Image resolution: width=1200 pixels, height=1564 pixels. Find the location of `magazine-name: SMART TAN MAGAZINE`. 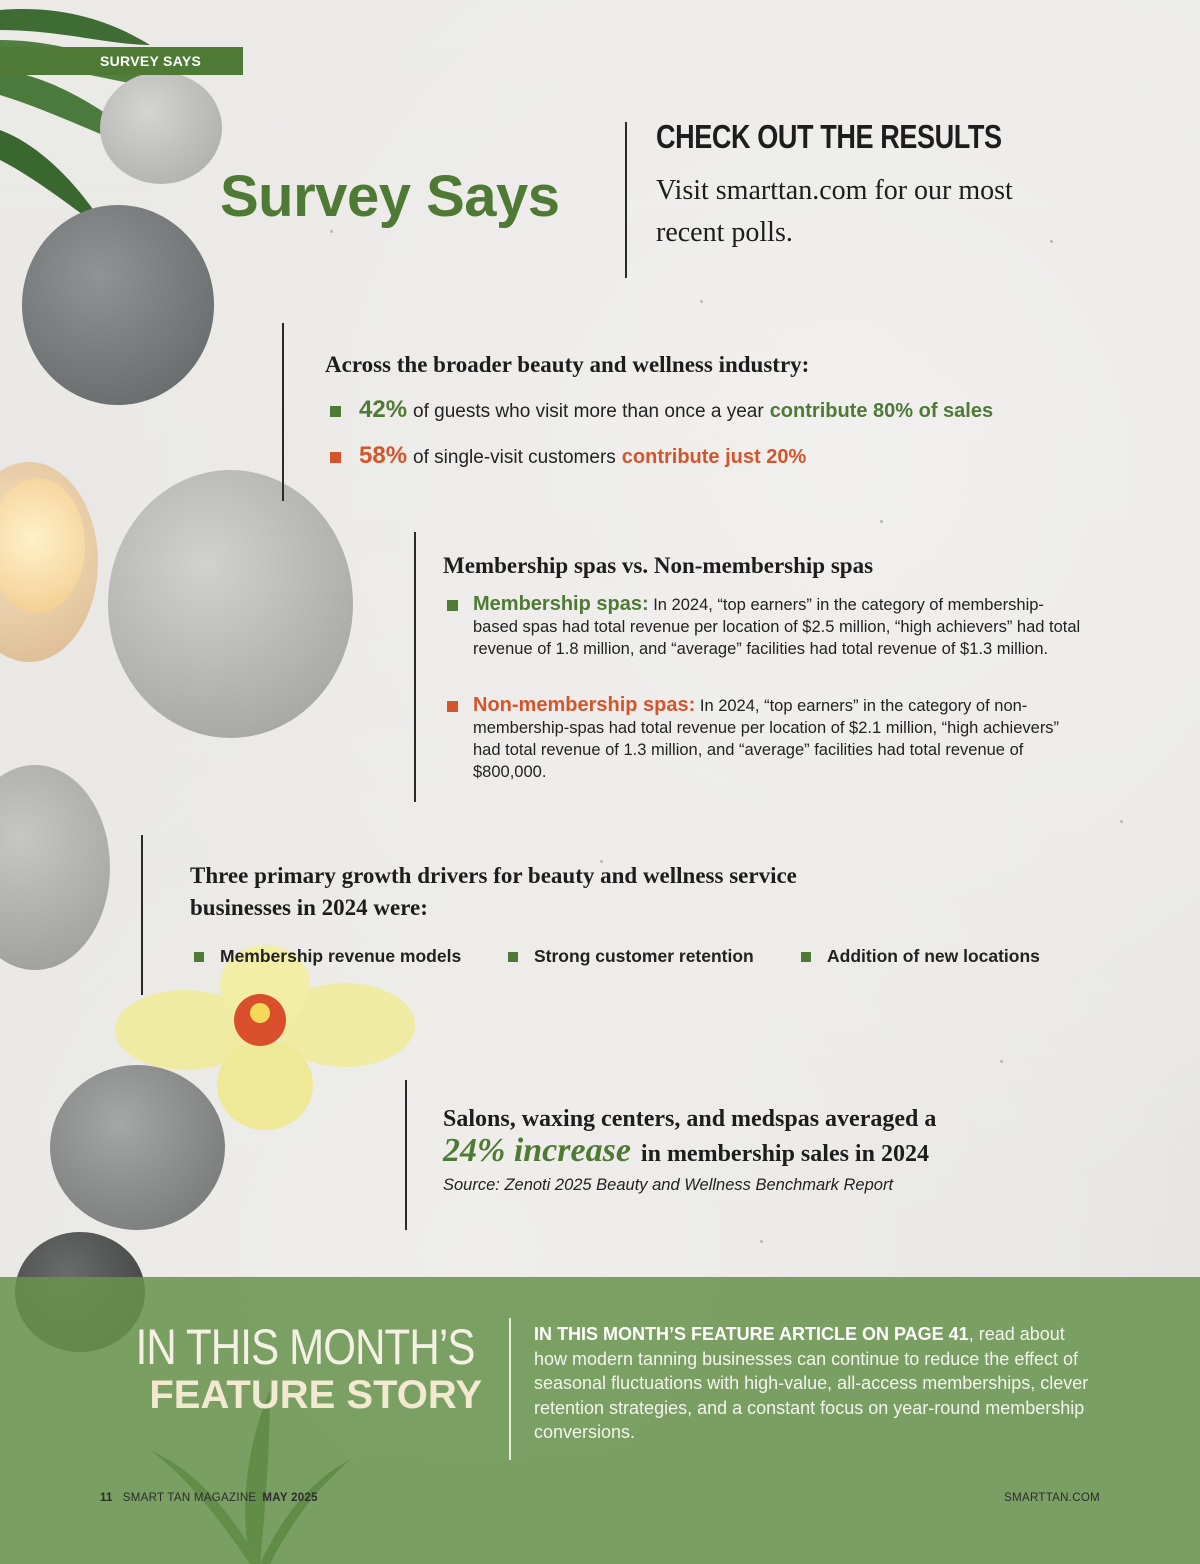

magazine-name: SMART TAN MAGAZINE is located at coordinates (189, 1498).